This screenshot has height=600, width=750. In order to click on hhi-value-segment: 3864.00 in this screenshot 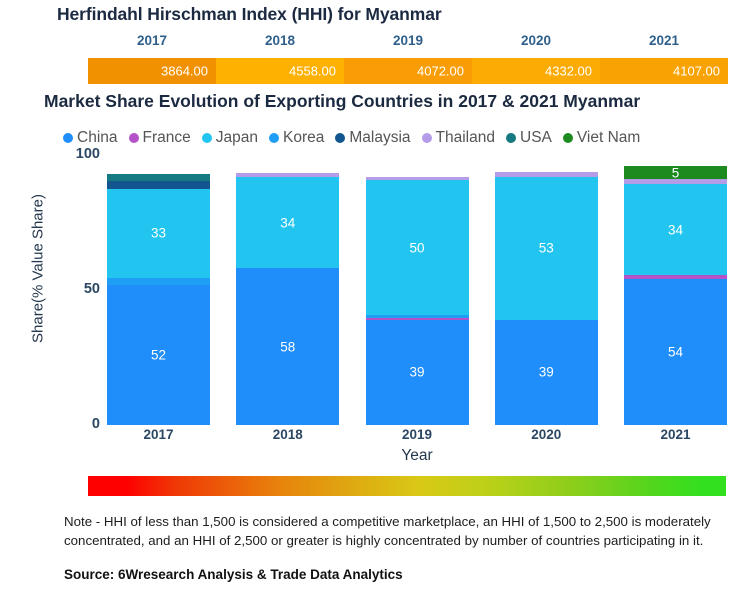, I will do `click(152, 71)`.